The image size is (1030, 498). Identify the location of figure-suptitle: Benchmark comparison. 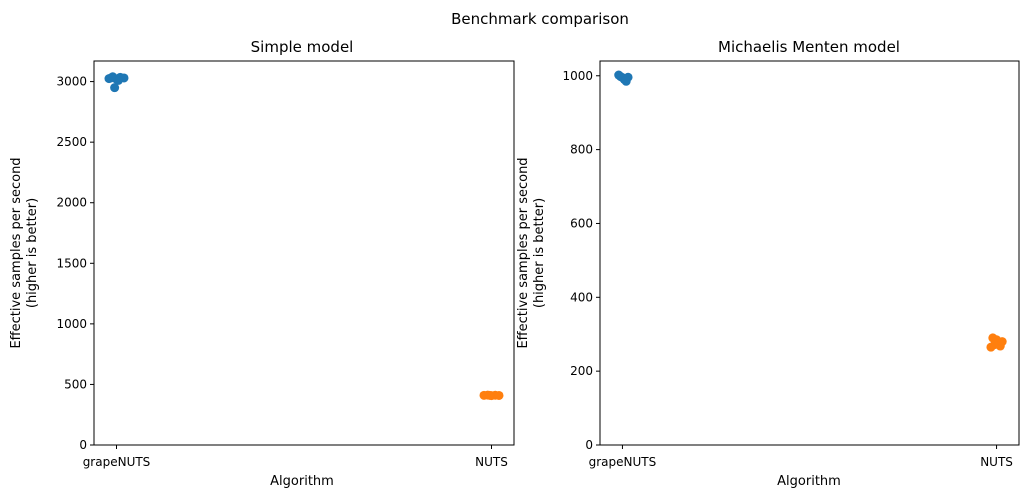
(540, 19).